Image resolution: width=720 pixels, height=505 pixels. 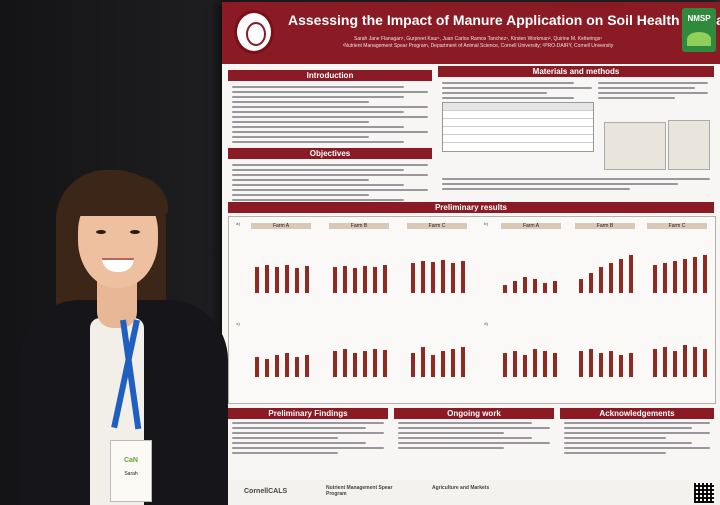 What do you see at coordinates (437, 226) in the screenshot?
I see `farm-tag-a3: Farm C` at bounding box center [437, 226].